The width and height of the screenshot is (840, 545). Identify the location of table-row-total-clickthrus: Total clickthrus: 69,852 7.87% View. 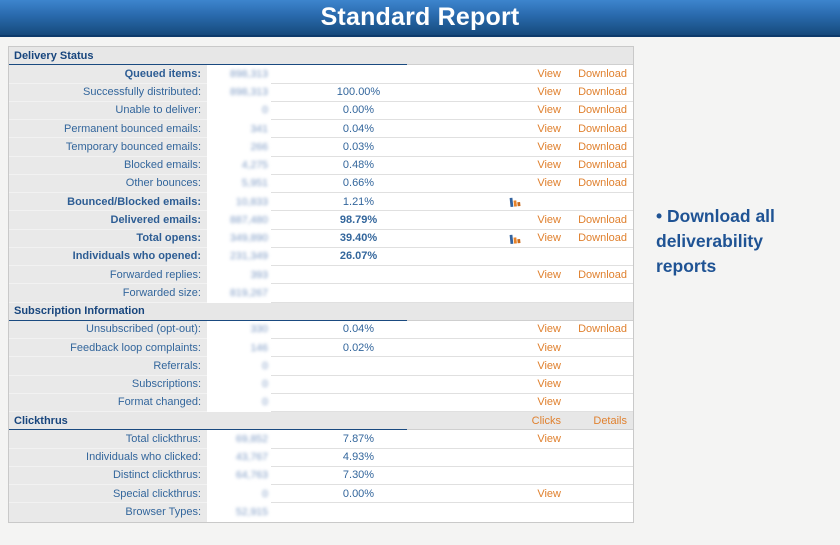
(321, 439).